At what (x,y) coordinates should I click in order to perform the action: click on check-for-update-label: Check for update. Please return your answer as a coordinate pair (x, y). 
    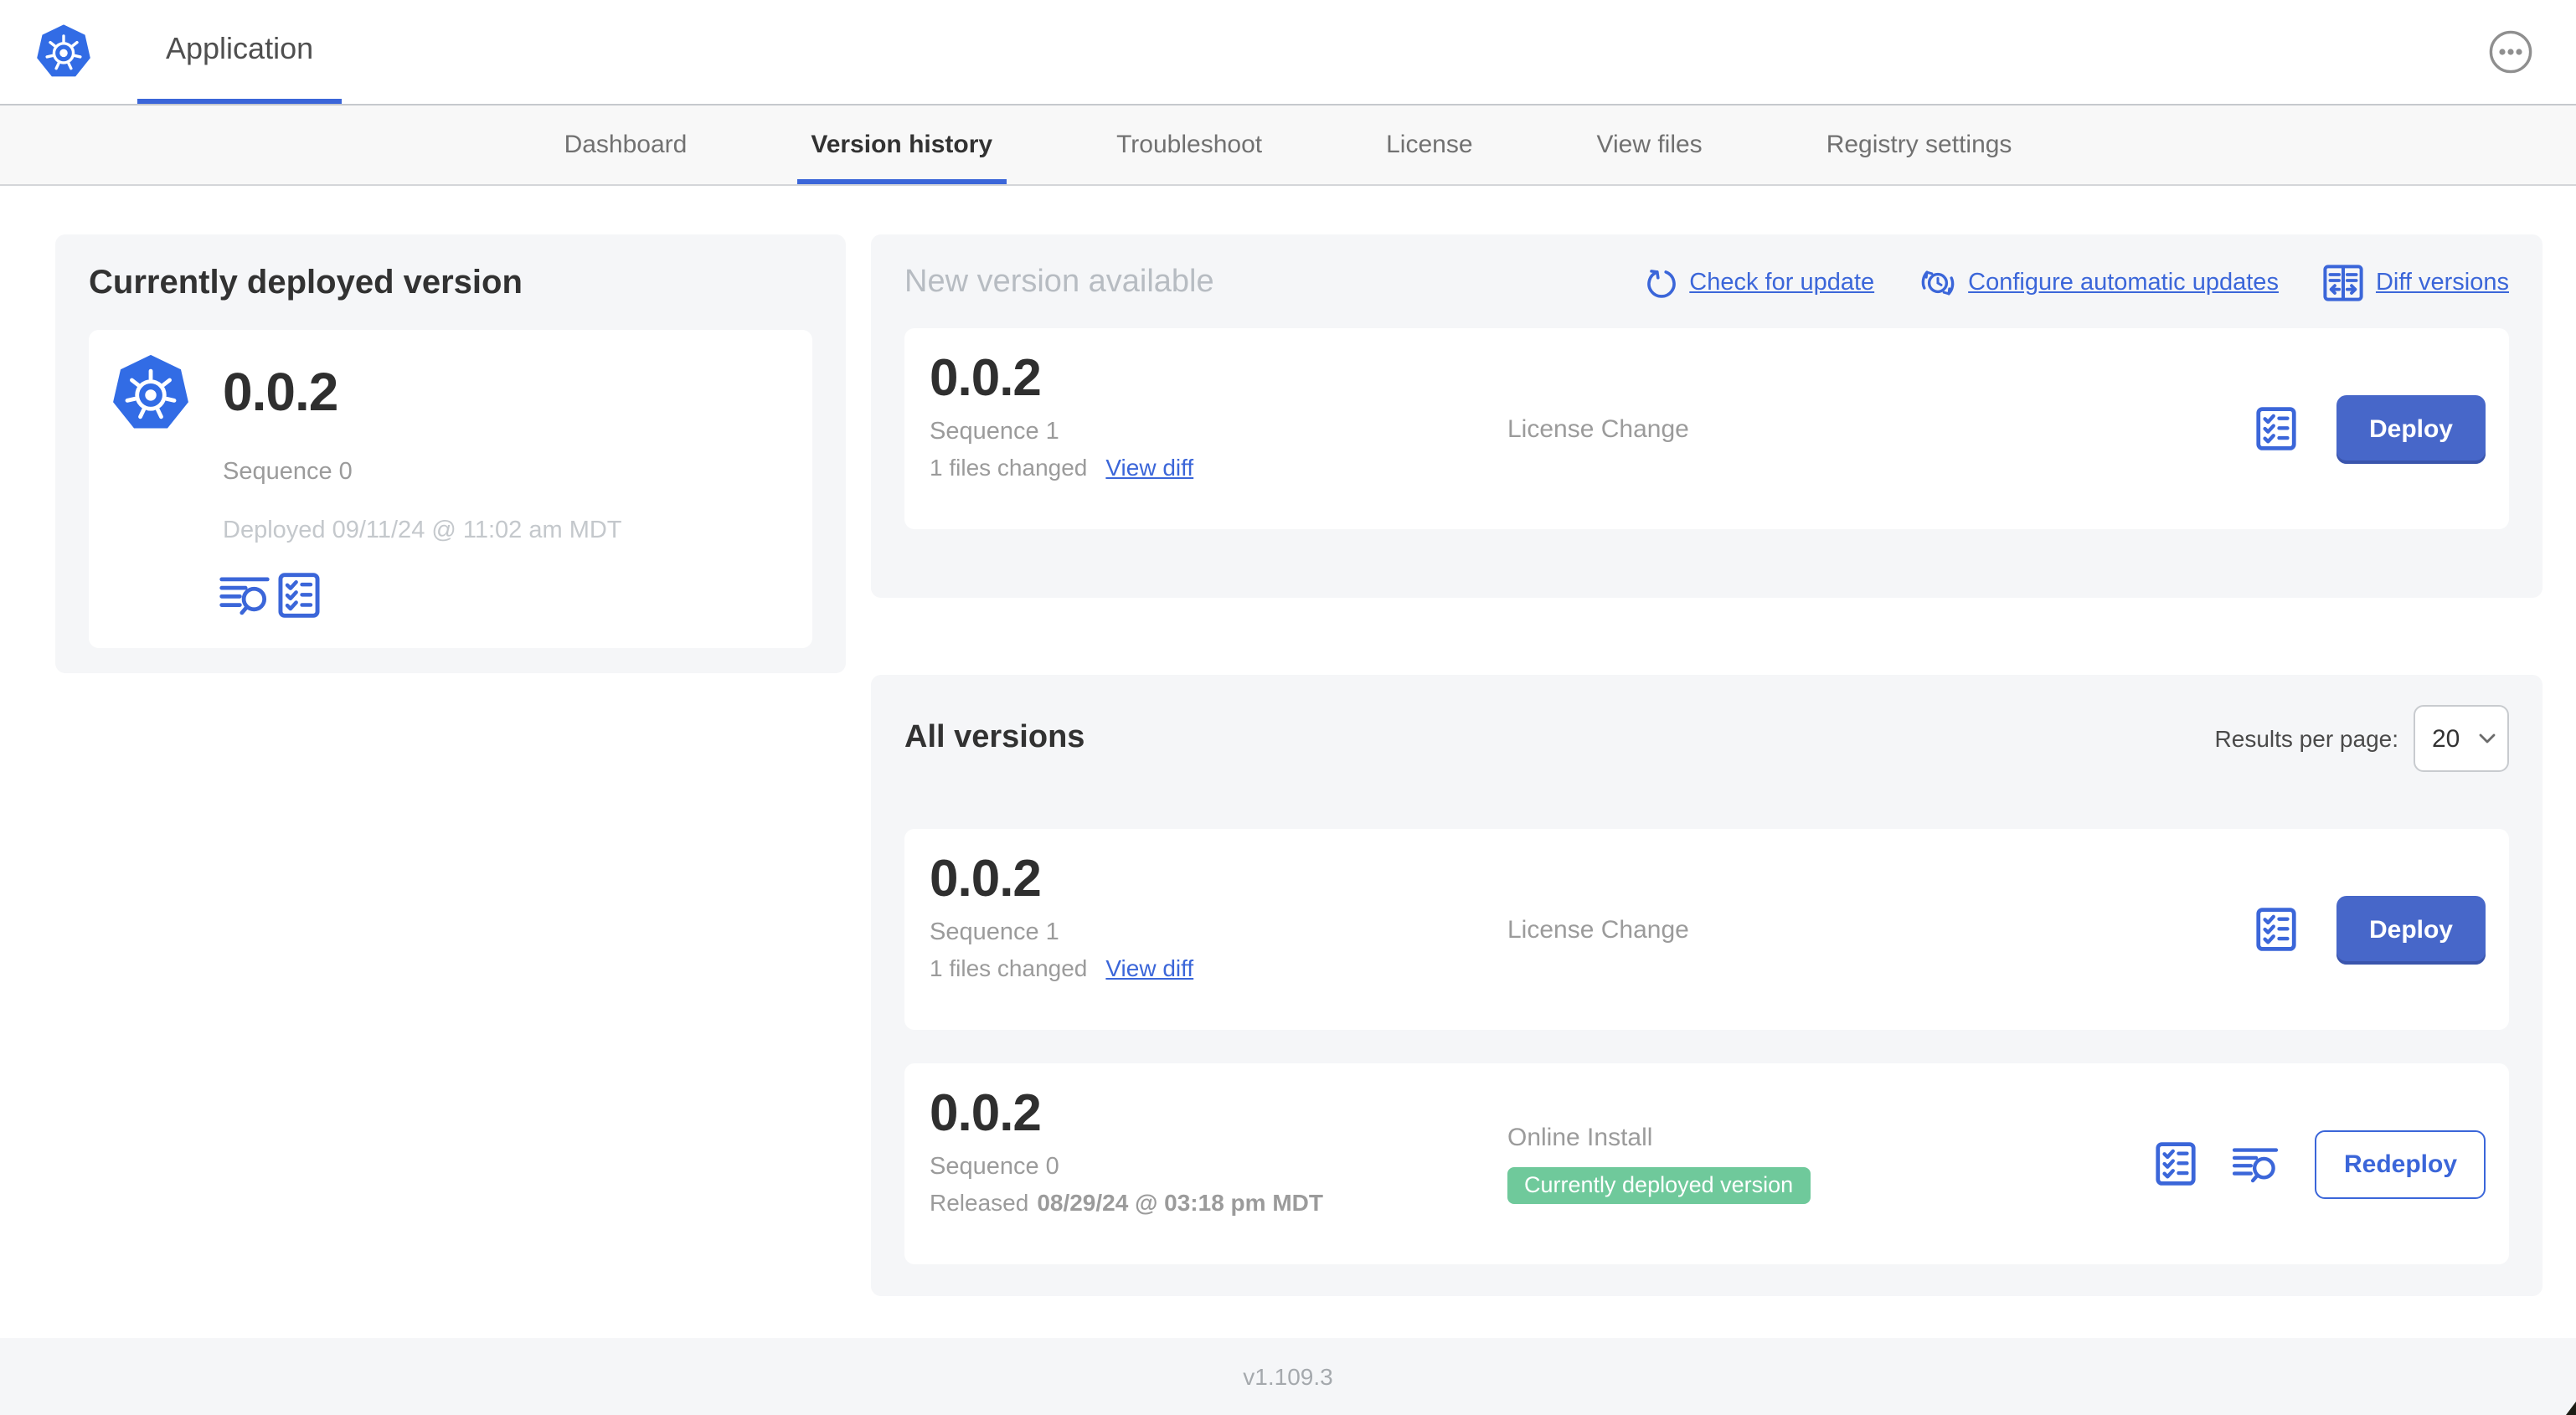
    Looking at the image, I should click on (1782, 283).